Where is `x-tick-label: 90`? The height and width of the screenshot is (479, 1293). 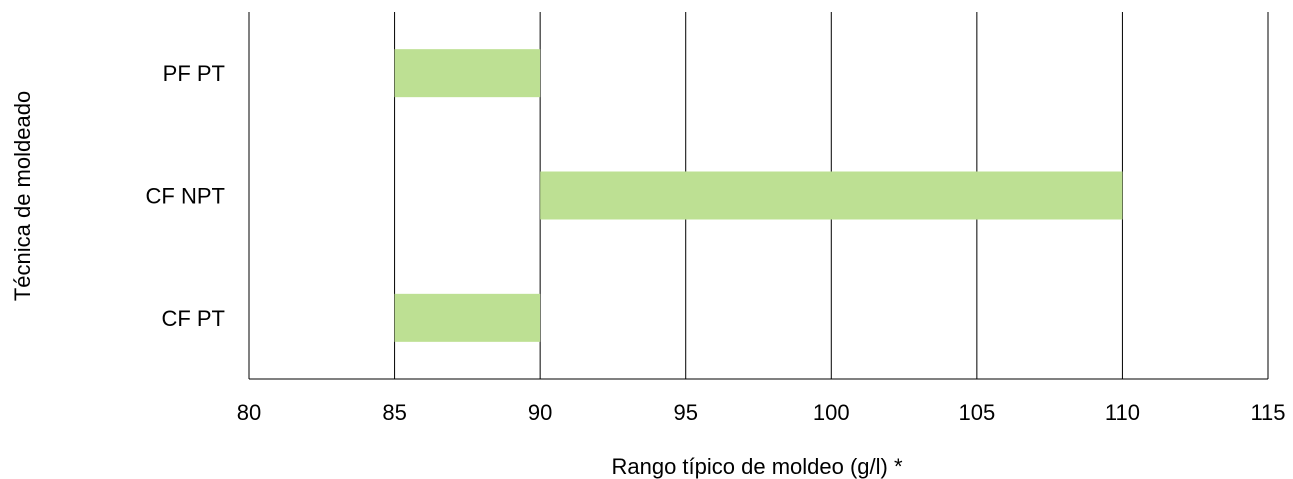 x-tick-label: 90 is located at coordinates (540, 412).